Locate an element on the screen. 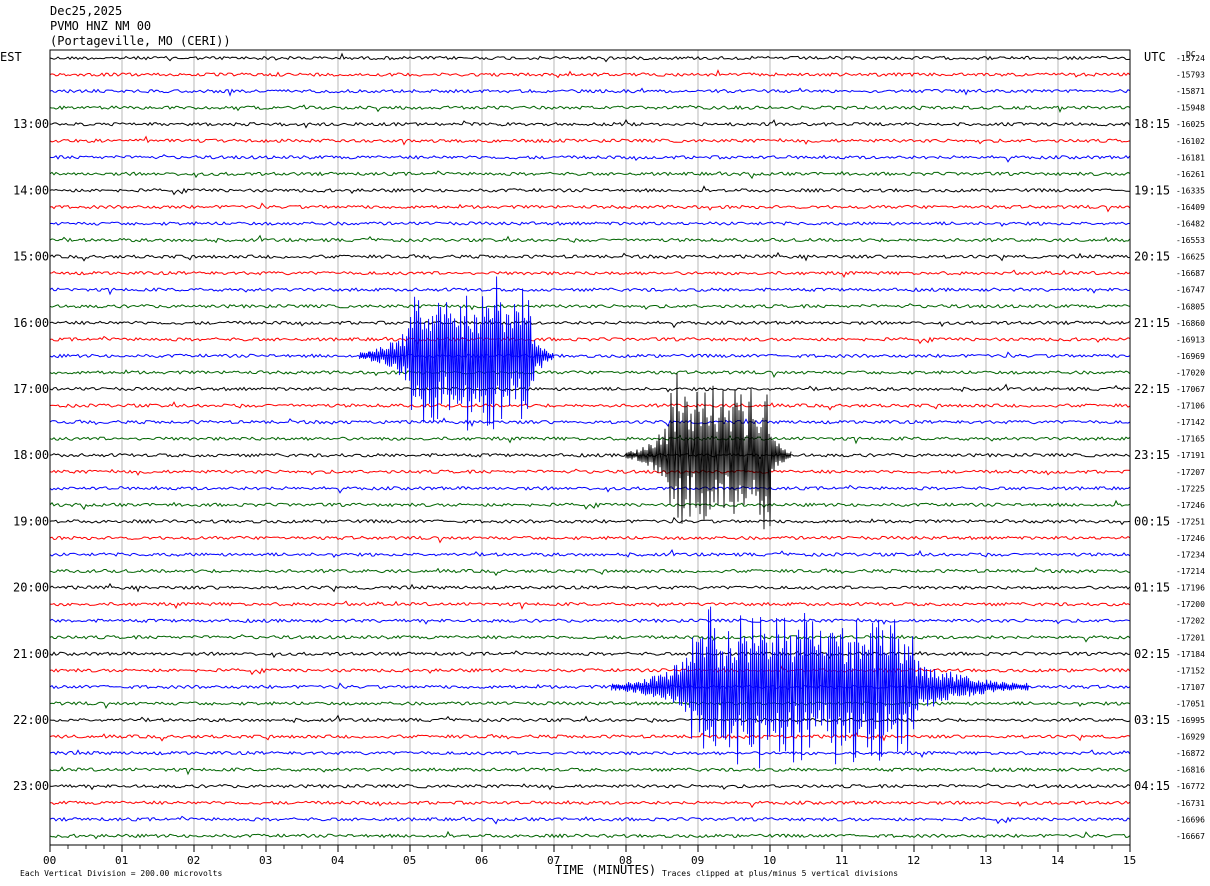  right-hour-label: 03:15 is located at coordinates (1152, 720).